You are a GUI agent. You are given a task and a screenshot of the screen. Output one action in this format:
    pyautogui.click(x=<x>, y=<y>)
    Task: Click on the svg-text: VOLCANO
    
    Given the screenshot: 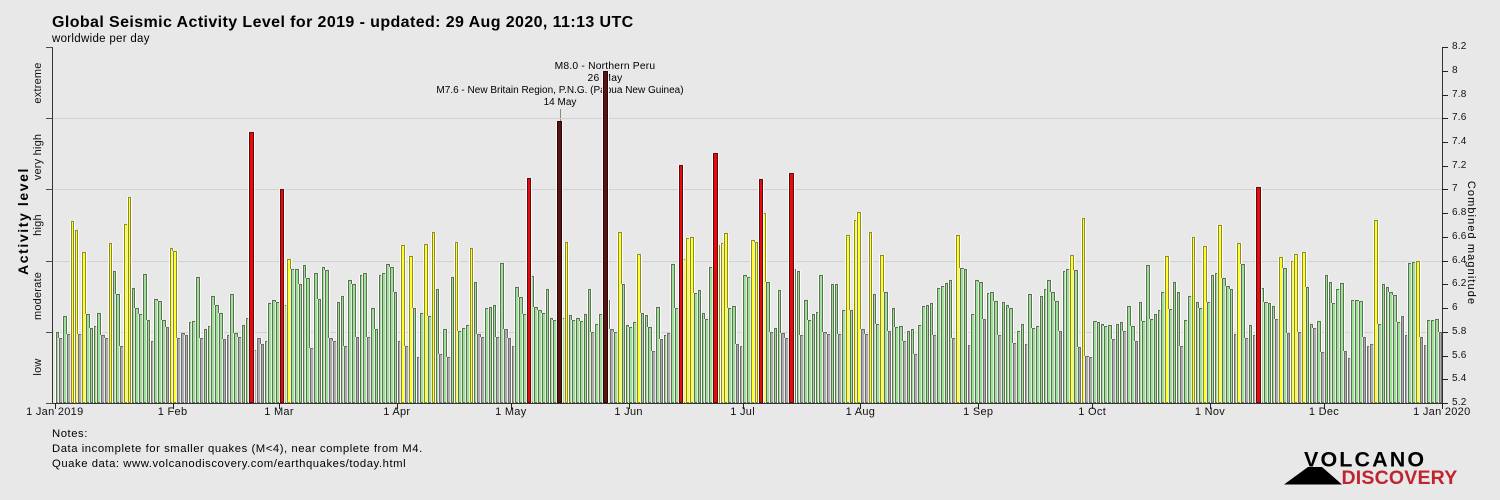 What is the action you would take?
    pyautogui.click(x=1365, y=460)
    